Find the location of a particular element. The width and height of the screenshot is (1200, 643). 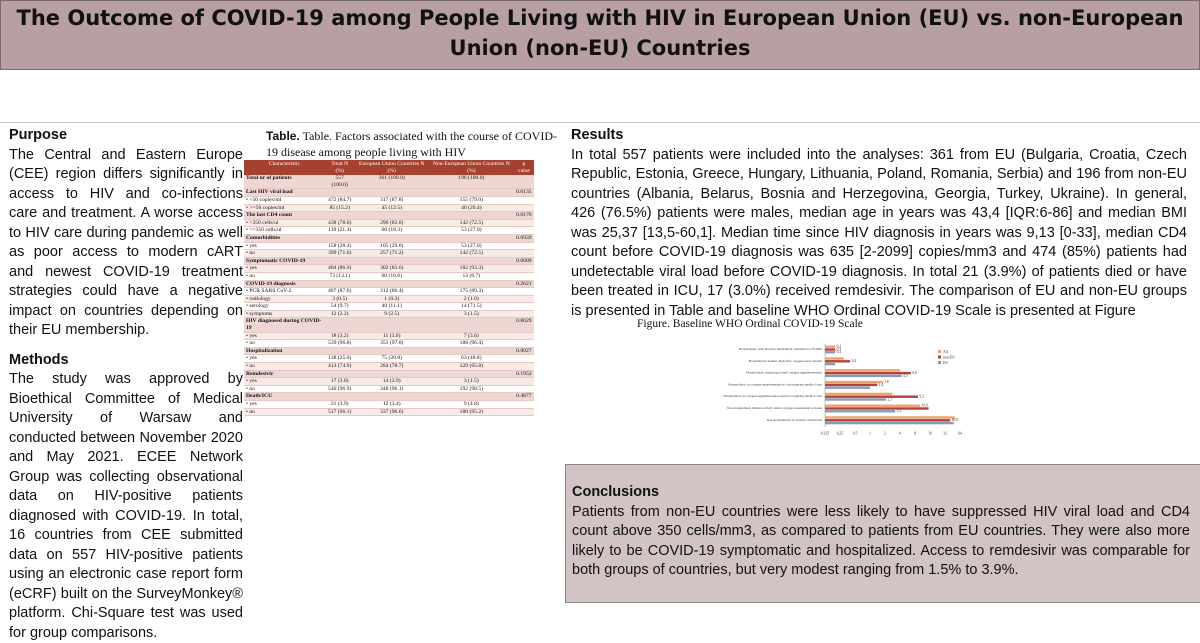

table-cell: 105 (29.0) is located at coordinates (391, 246).